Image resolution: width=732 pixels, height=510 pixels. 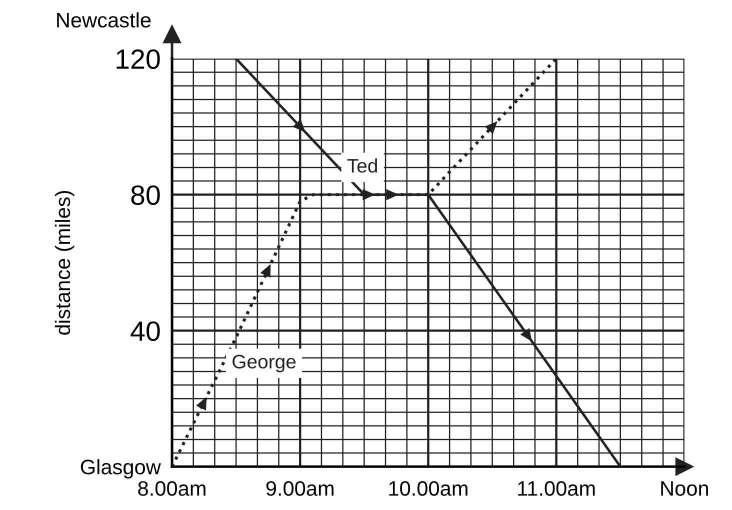 What do you see at coordinates (64, 263) in the screenshot?
I see `y-axis-title: distance (miles)` at bounding box center [64, 263].